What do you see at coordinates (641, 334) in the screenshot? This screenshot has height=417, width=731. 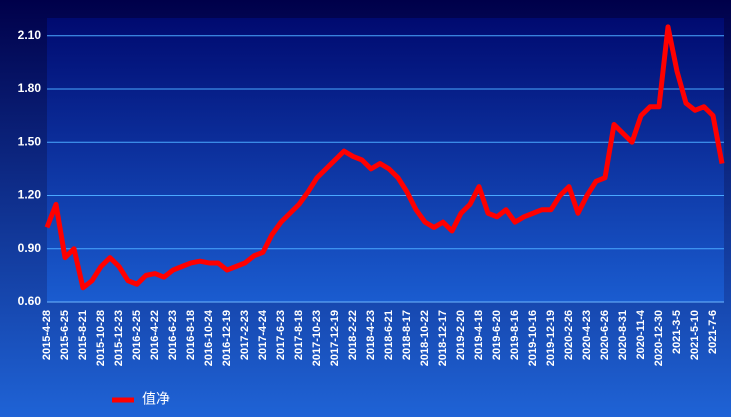 I see `x-tick-label: 2020-11-4` at bounding box center [641, 334].